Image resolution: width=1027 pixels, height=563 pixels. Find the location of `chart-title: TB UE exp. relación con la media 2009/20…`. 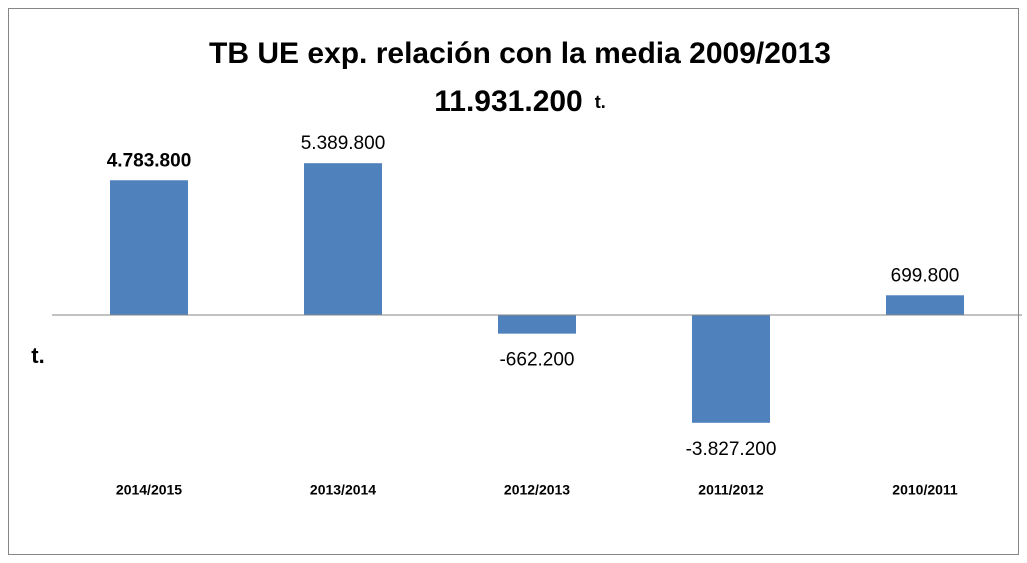

chart-title: TB UE exp. relación con la media 2009/20… is located at coordinates (520, 53).